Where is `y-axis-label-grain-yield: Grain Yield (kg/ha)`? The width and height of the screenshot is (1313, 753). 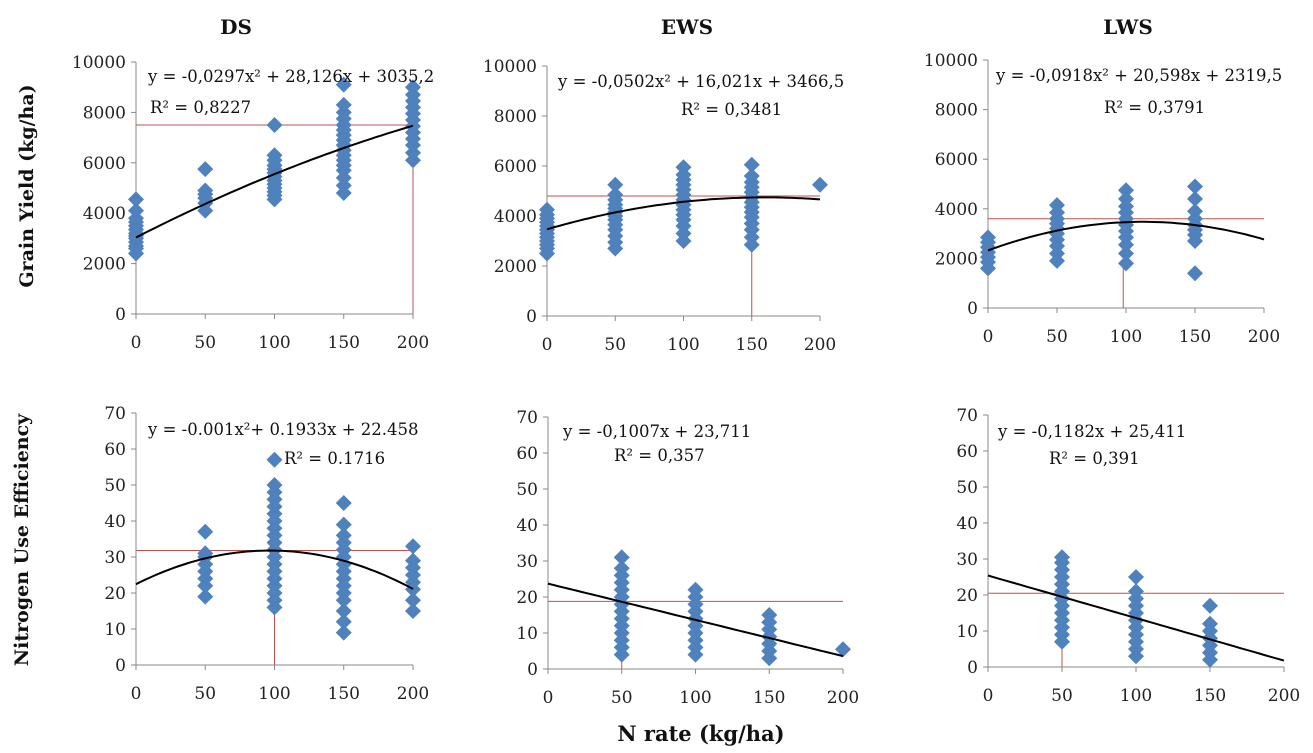
y-axis-label-grain-yield: Grain Yield (kg/ha) is located at coordinates (27, 185).